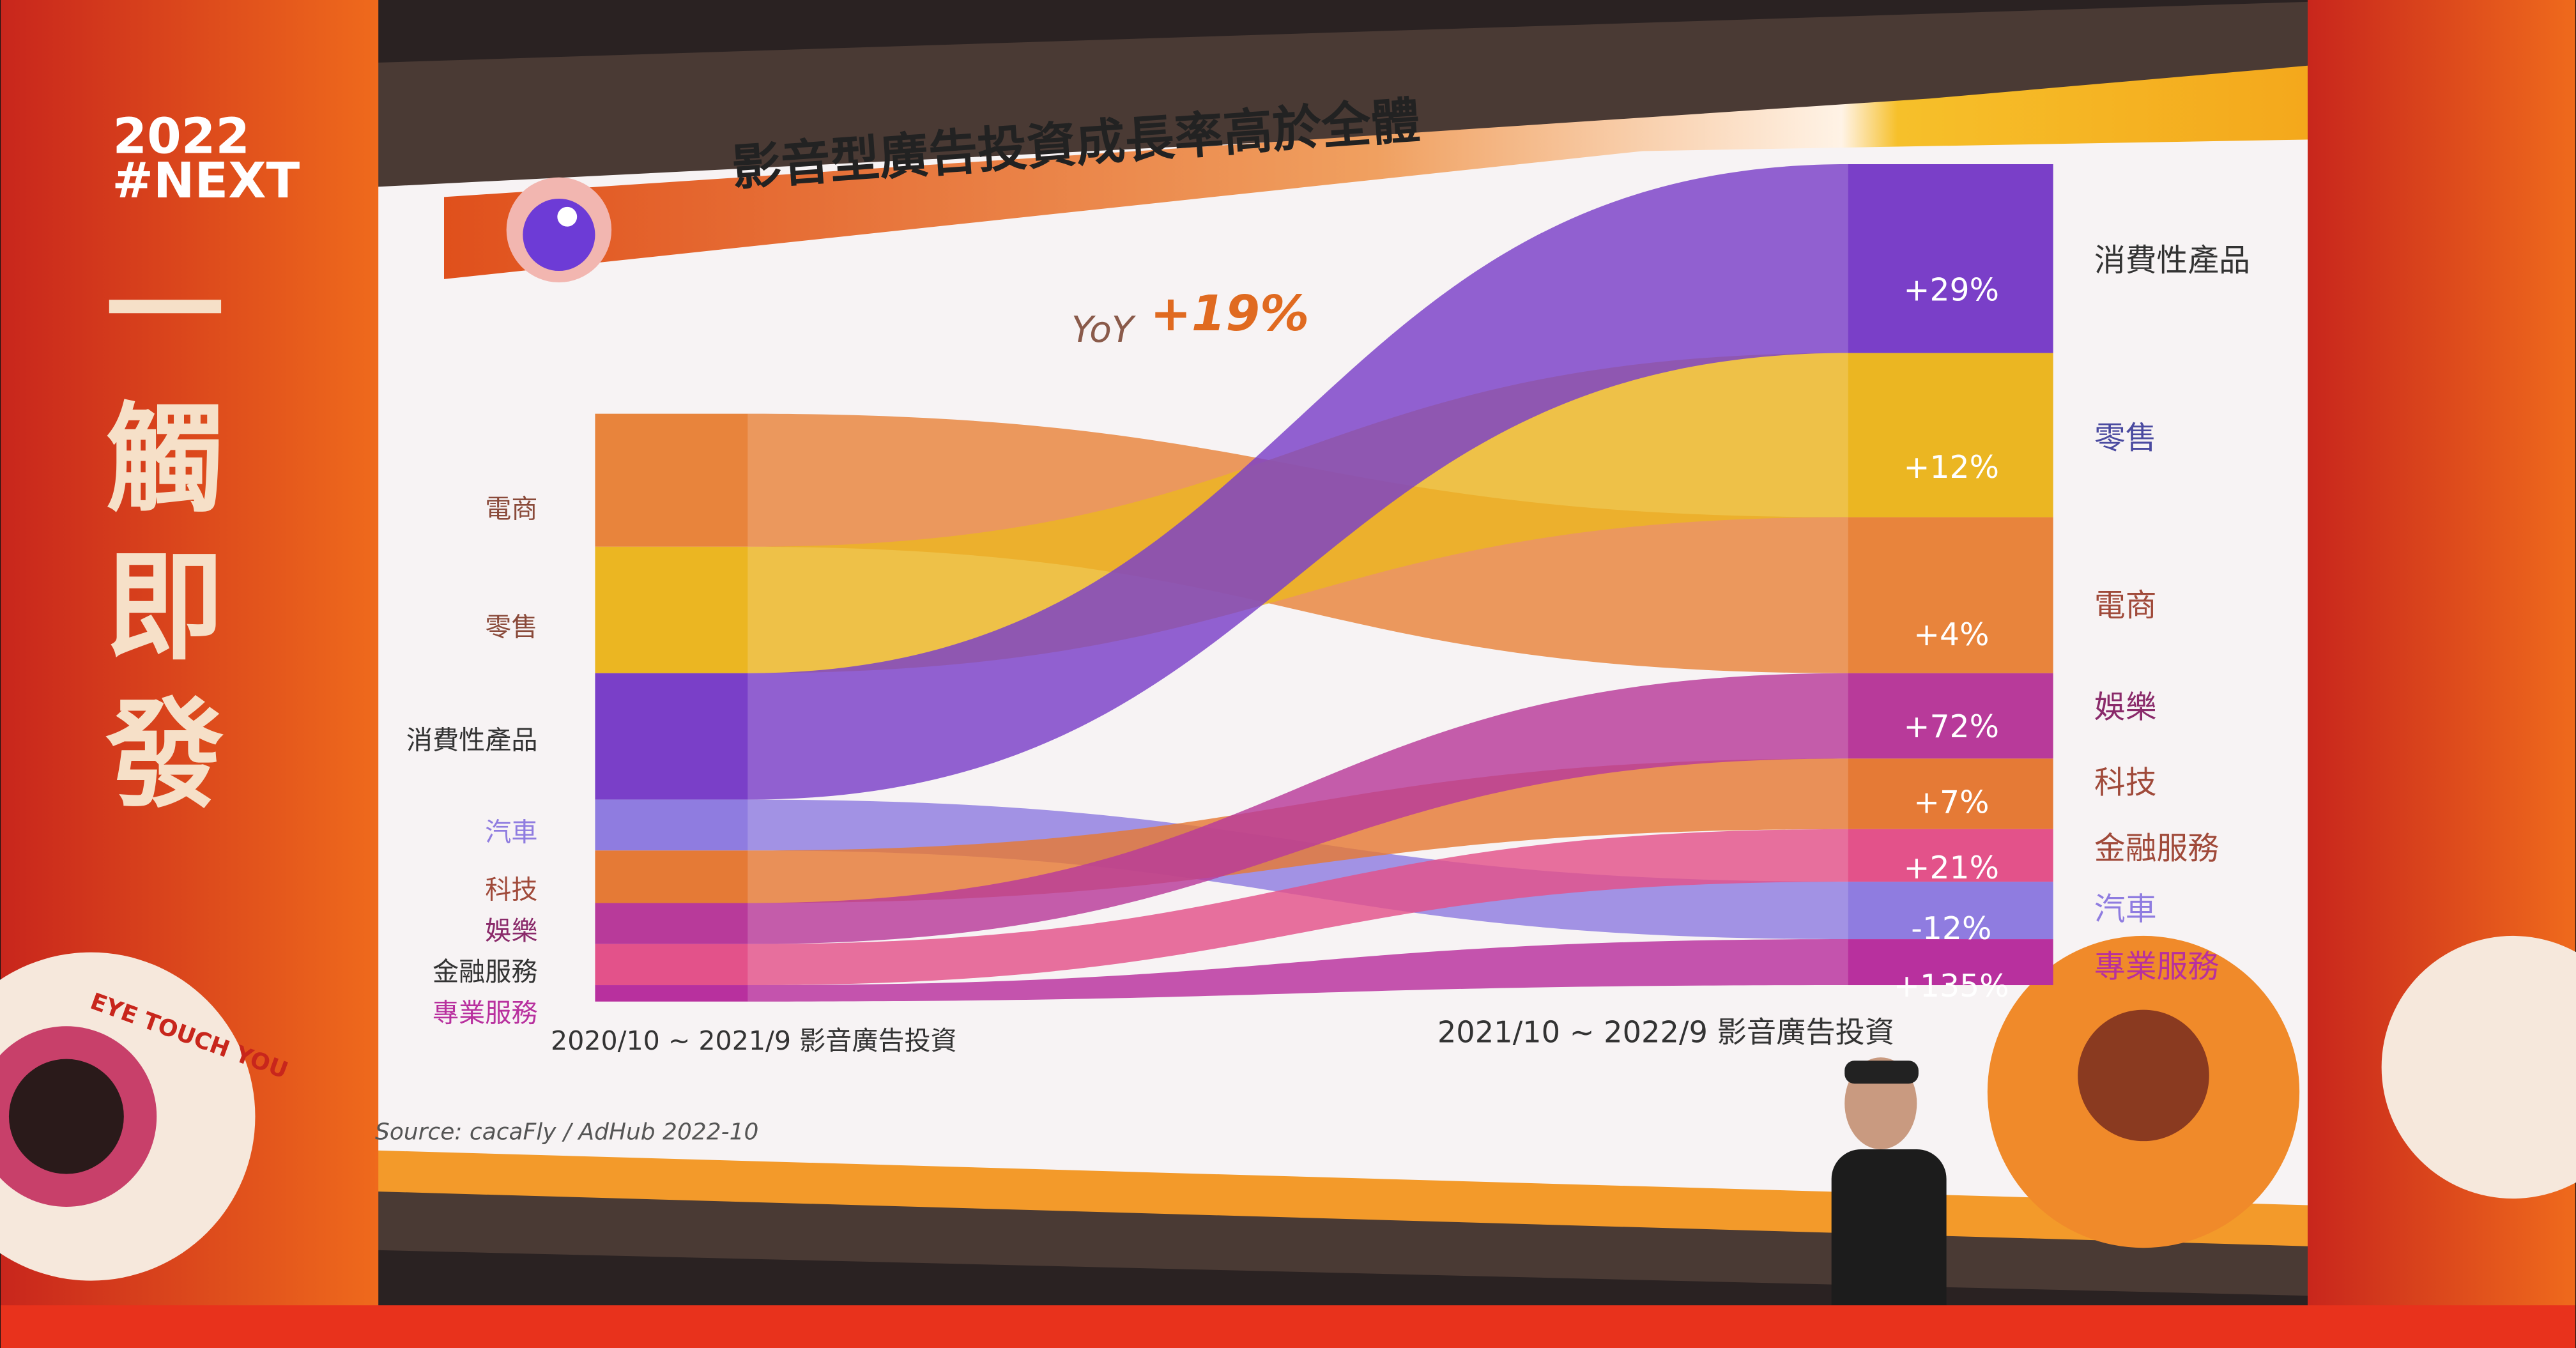  I want to click on slogan-char: 觸, so click(165, 459).